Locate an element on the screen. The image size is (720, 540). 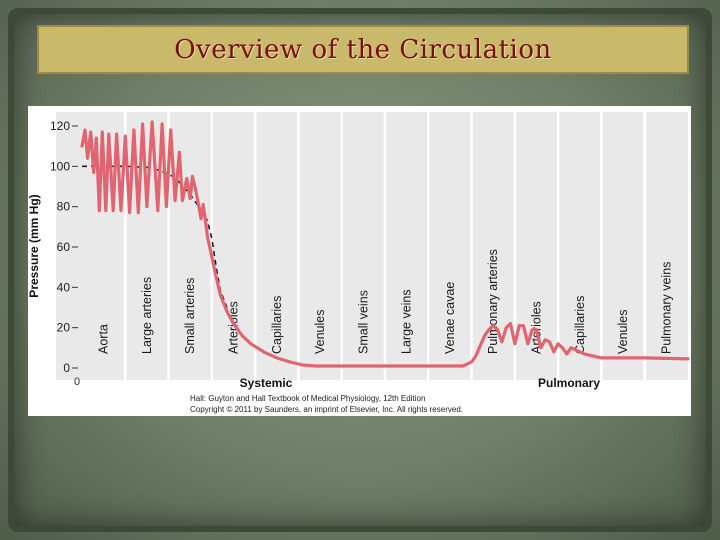
vessel-label: Large veins is located at coordinates (407, 321).